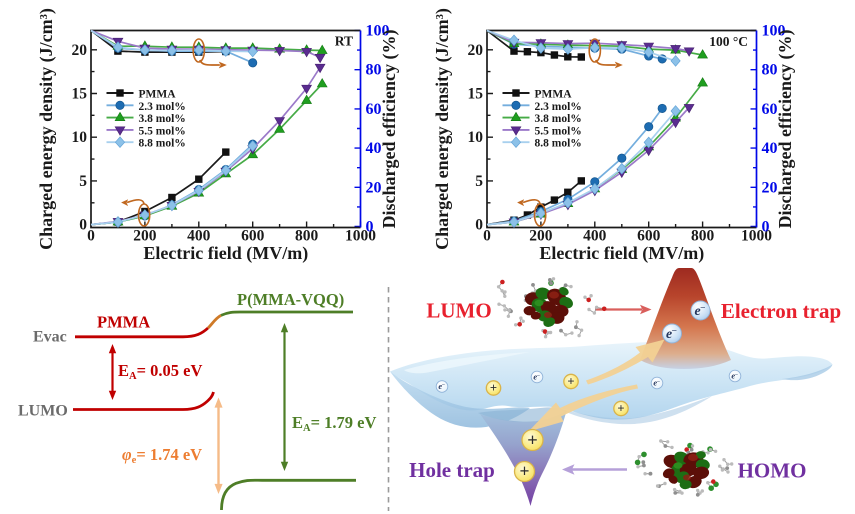  I want to click on svg-text: HOMO, so click(772, 471).